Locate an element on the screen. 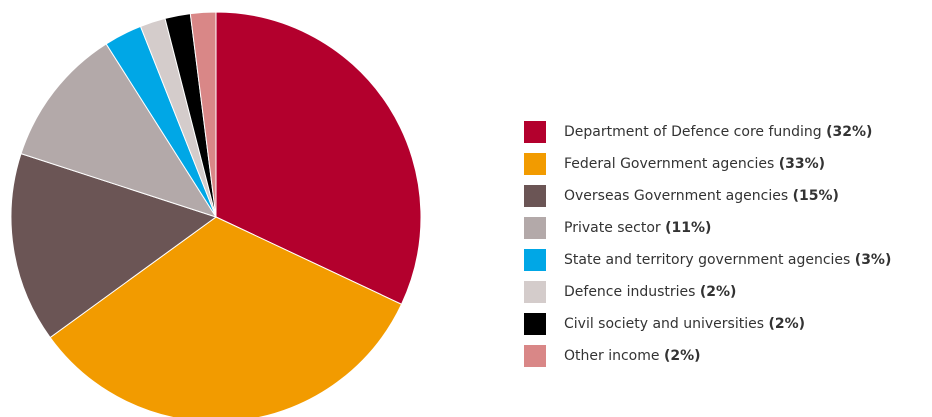  legend-label-text: Civil society and universities (2%) is located at coordinates (684, 324).